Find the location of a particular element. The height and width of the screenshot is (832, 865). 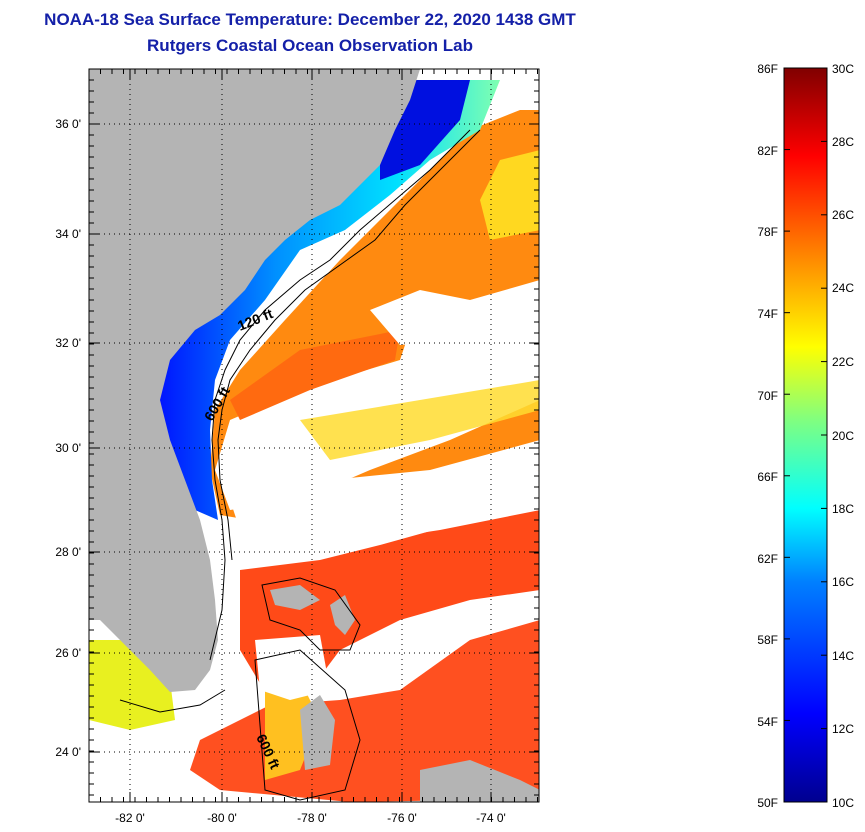

cb-label-24c: 24C is located at coordinates (843, 288).